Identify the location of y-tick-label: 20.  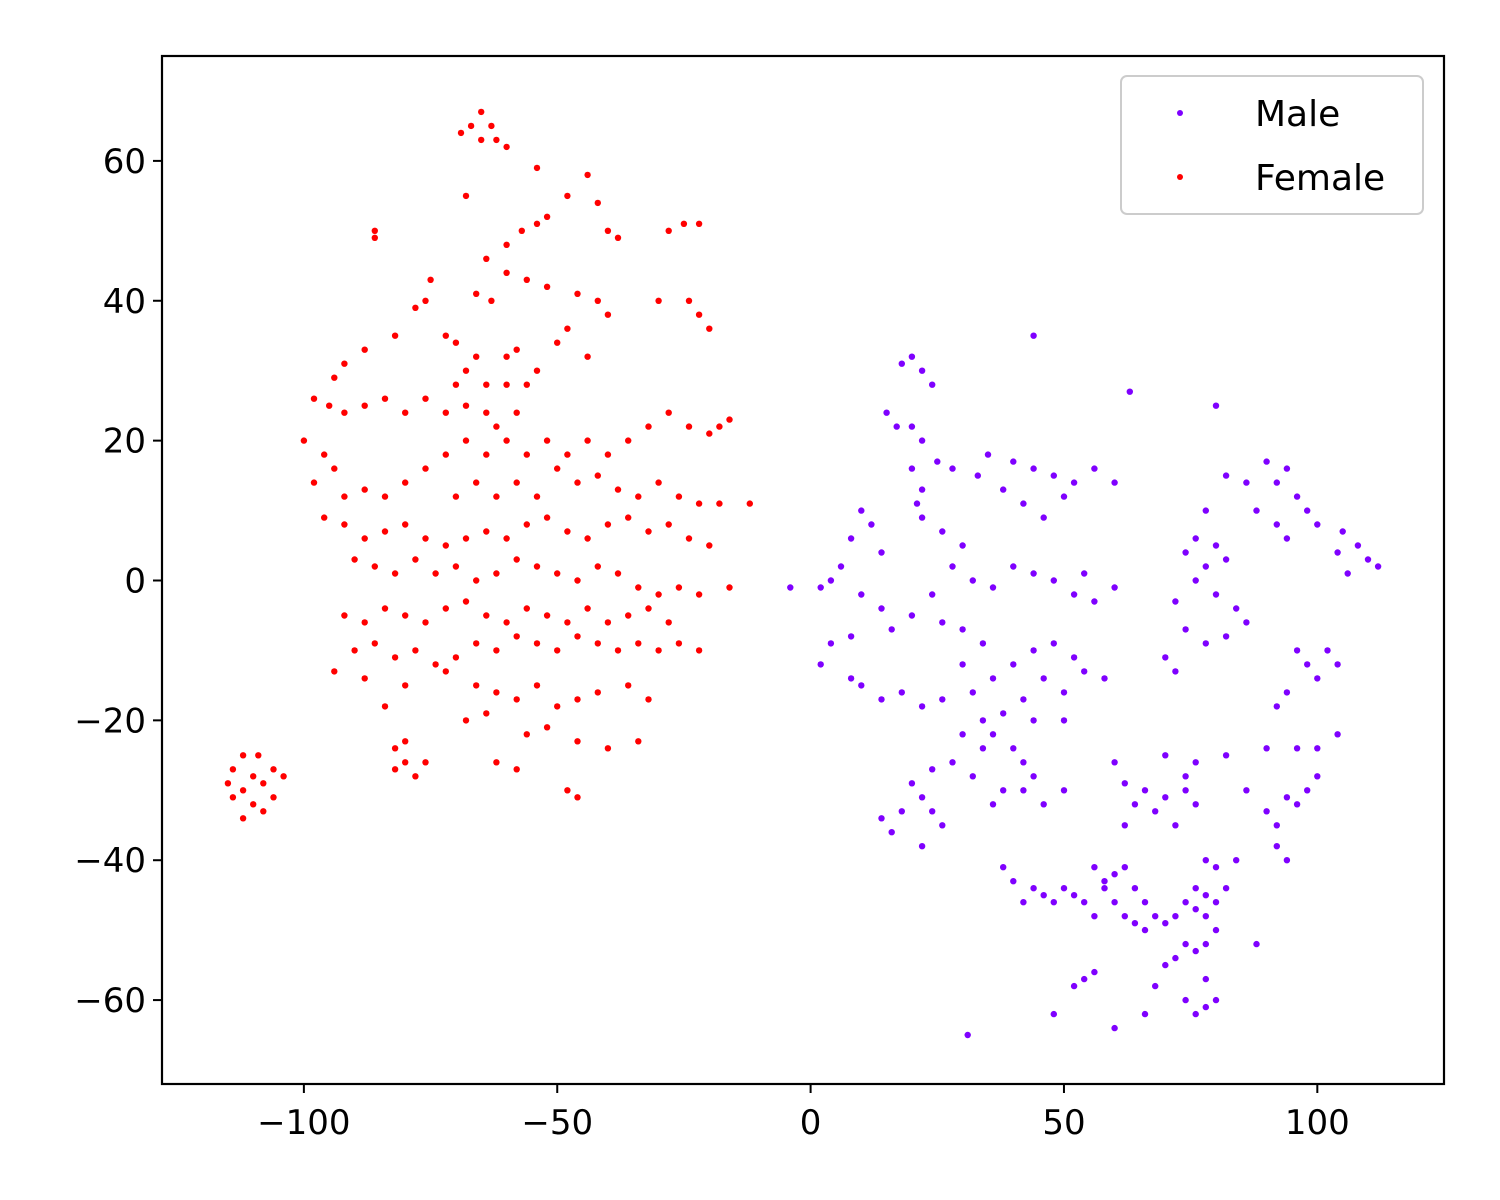
(124, 442).